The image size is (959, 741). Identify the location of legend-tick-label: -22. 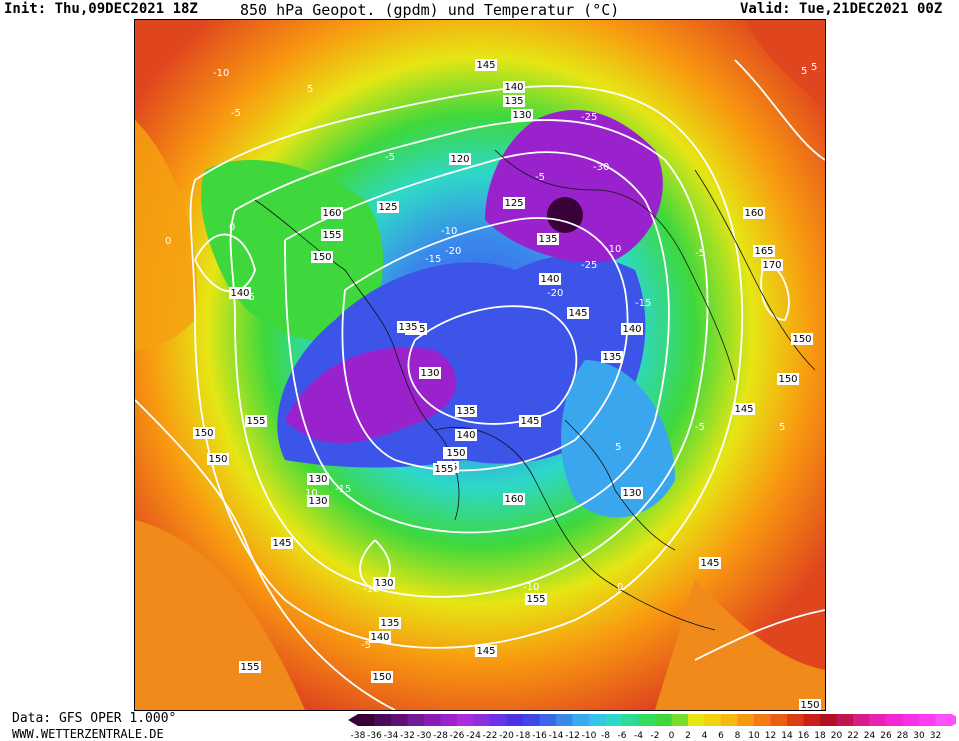
(490, 736).